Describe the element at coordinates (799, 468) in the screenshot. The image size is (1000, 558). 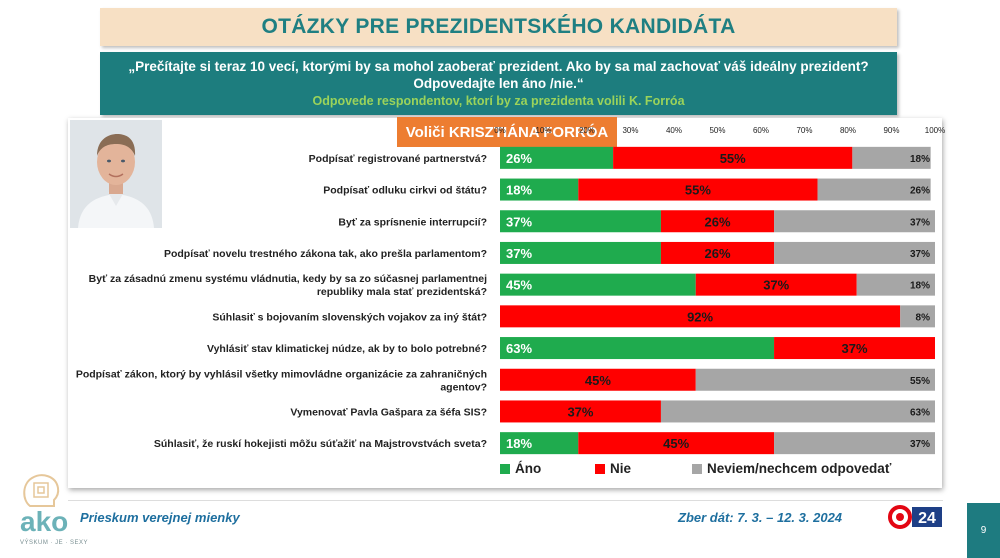
I see `legend-label: Neviem/nechcem odpovedať` at that location.